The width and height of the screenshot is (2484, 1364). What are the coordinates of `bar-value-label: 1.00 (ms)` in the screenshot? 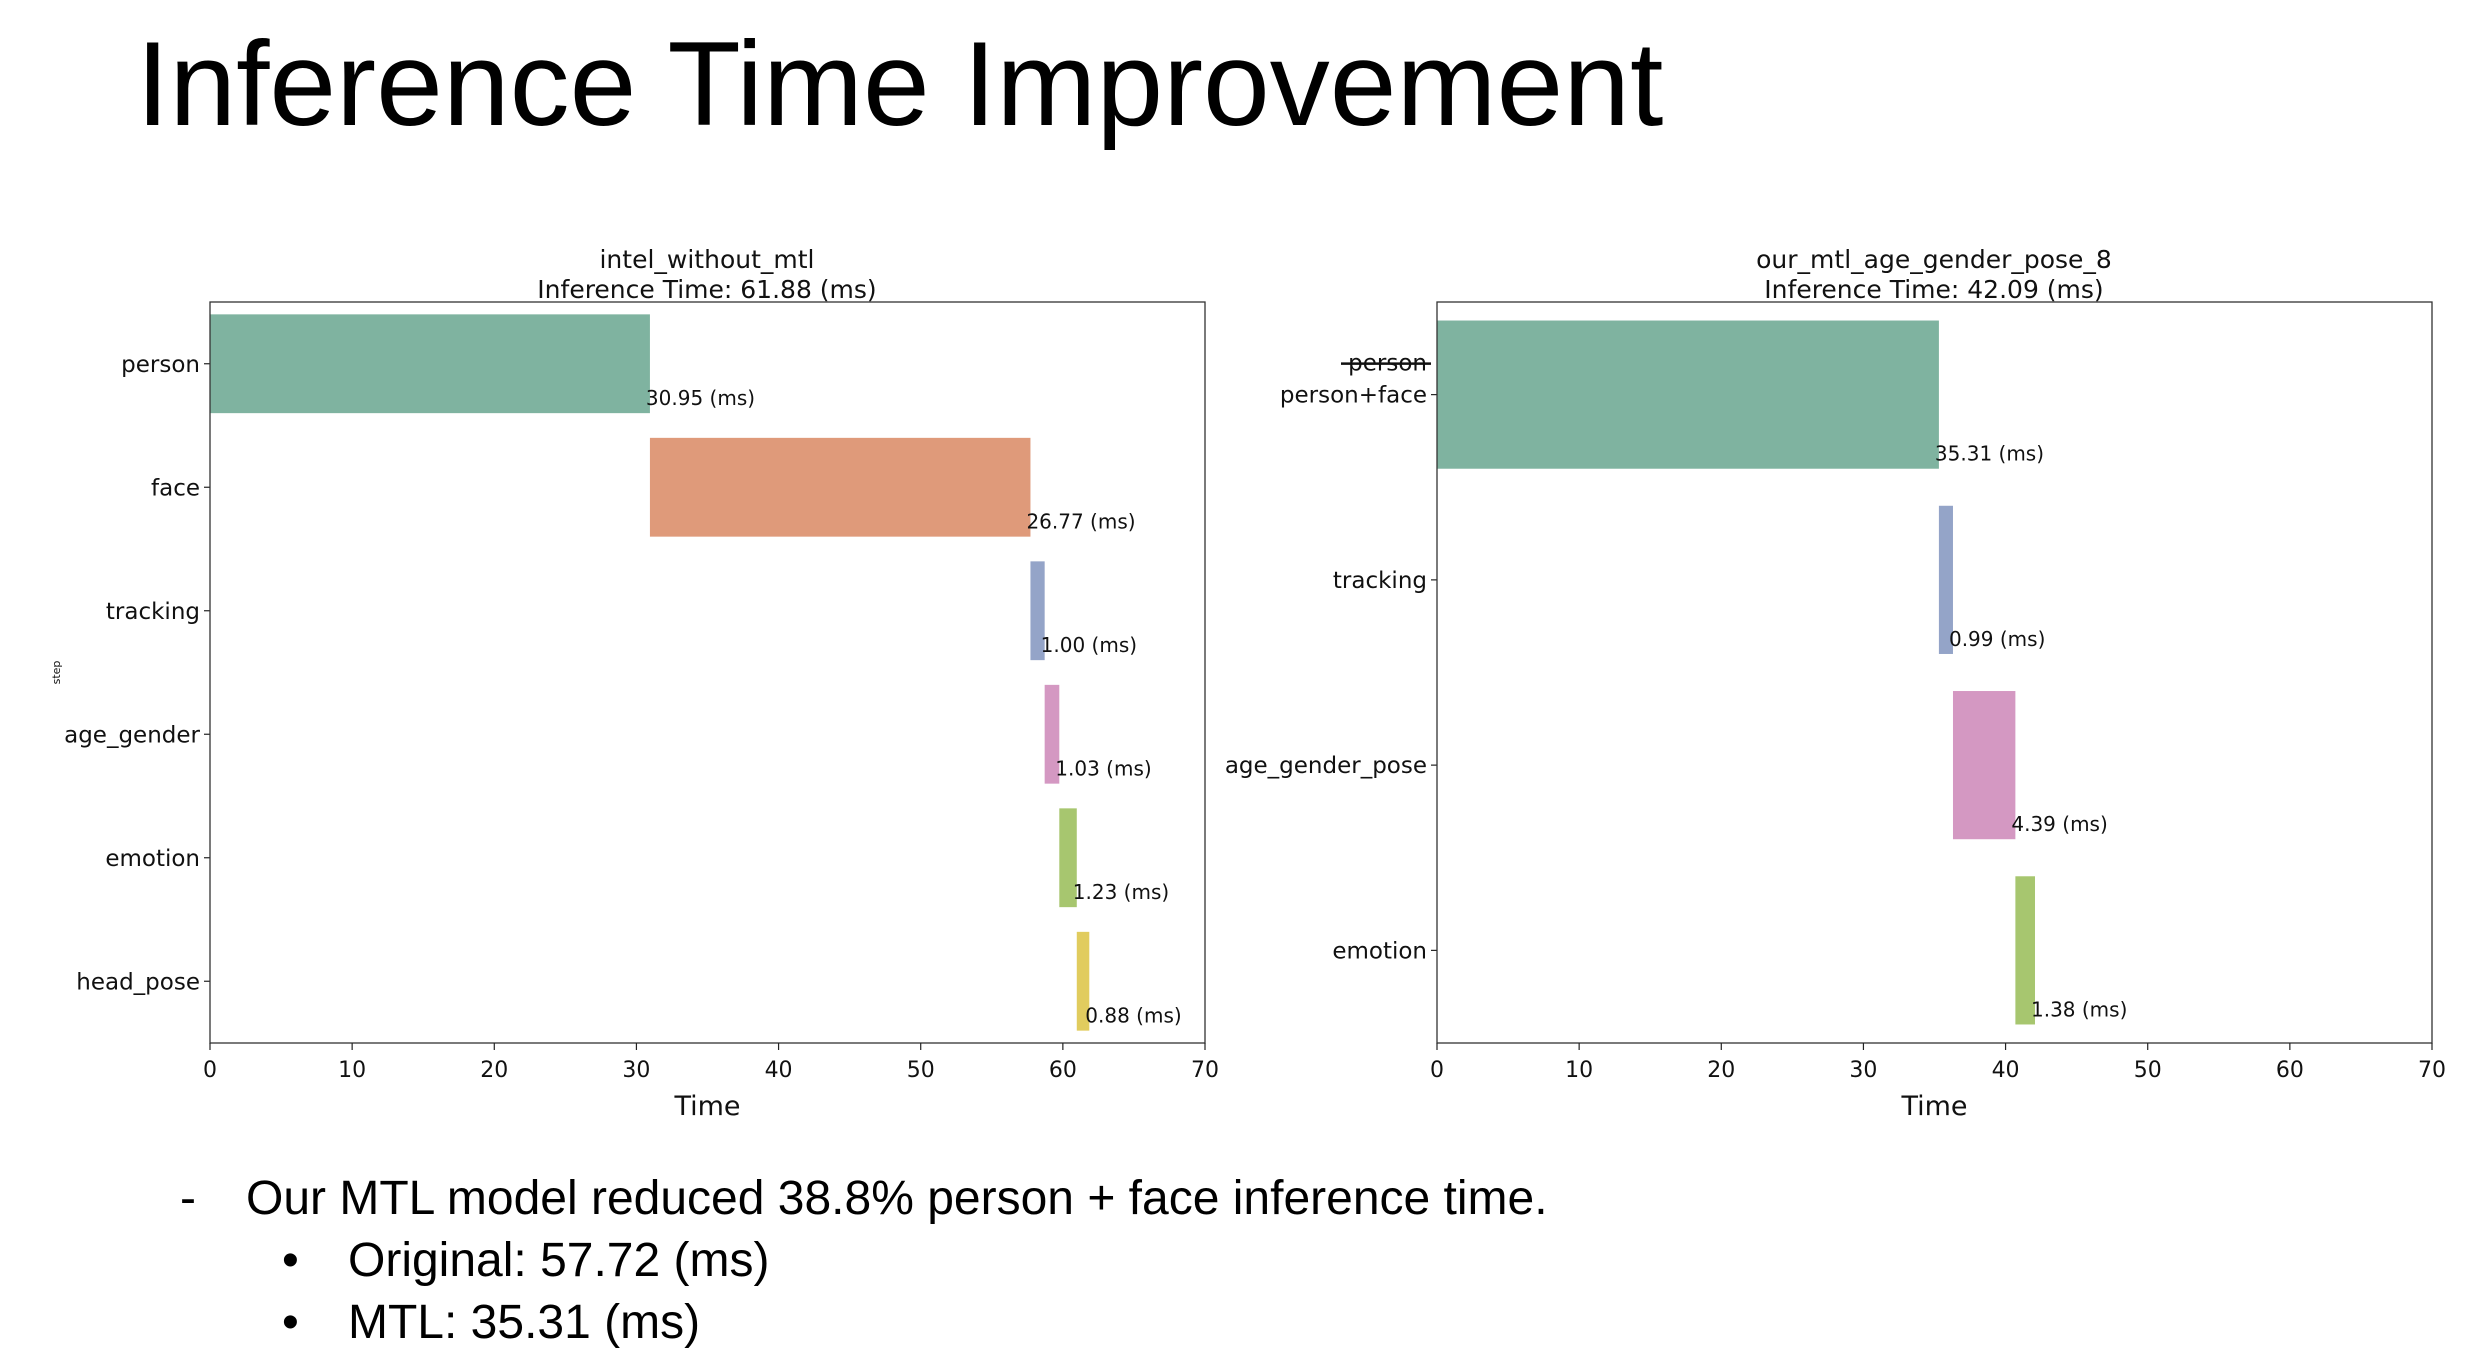 It's located at (1089, 645).